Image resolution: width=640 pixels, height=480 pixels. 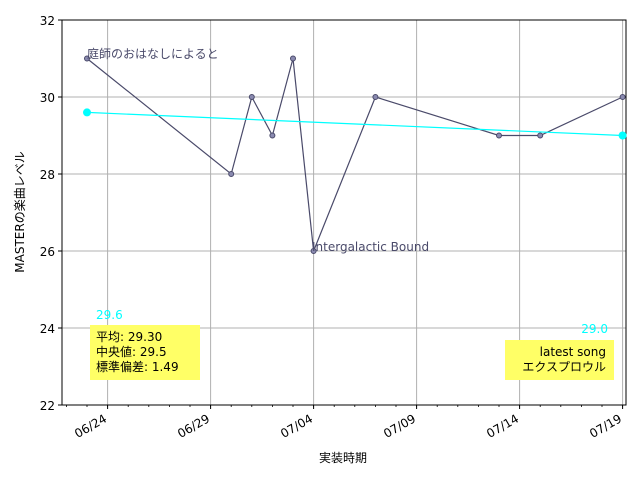 What do you see at coordinates (193, 425) in the screenshot?
I see `x-tick-label: 06/29` at bounding box center [193, 425].